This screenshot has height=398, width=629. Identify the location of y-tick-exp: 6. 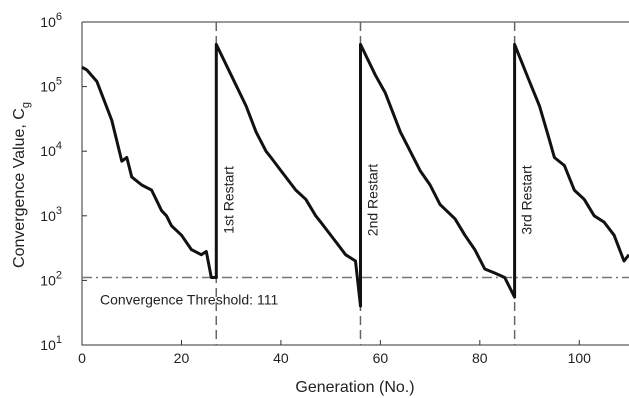
(59, 17).